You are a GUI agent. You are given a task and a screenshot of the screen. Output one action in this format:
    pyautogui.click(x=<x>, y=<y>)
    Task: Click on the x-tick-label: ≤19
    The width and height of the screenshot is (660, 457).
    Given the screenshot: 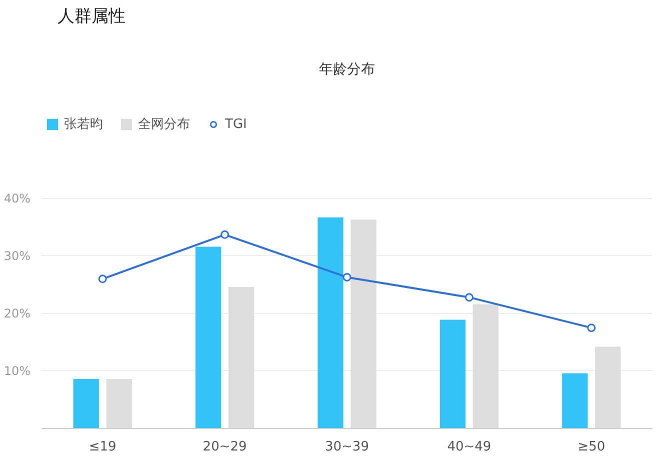 What is the action you would take?
    pyautogui.click(x=102, y=447)
    